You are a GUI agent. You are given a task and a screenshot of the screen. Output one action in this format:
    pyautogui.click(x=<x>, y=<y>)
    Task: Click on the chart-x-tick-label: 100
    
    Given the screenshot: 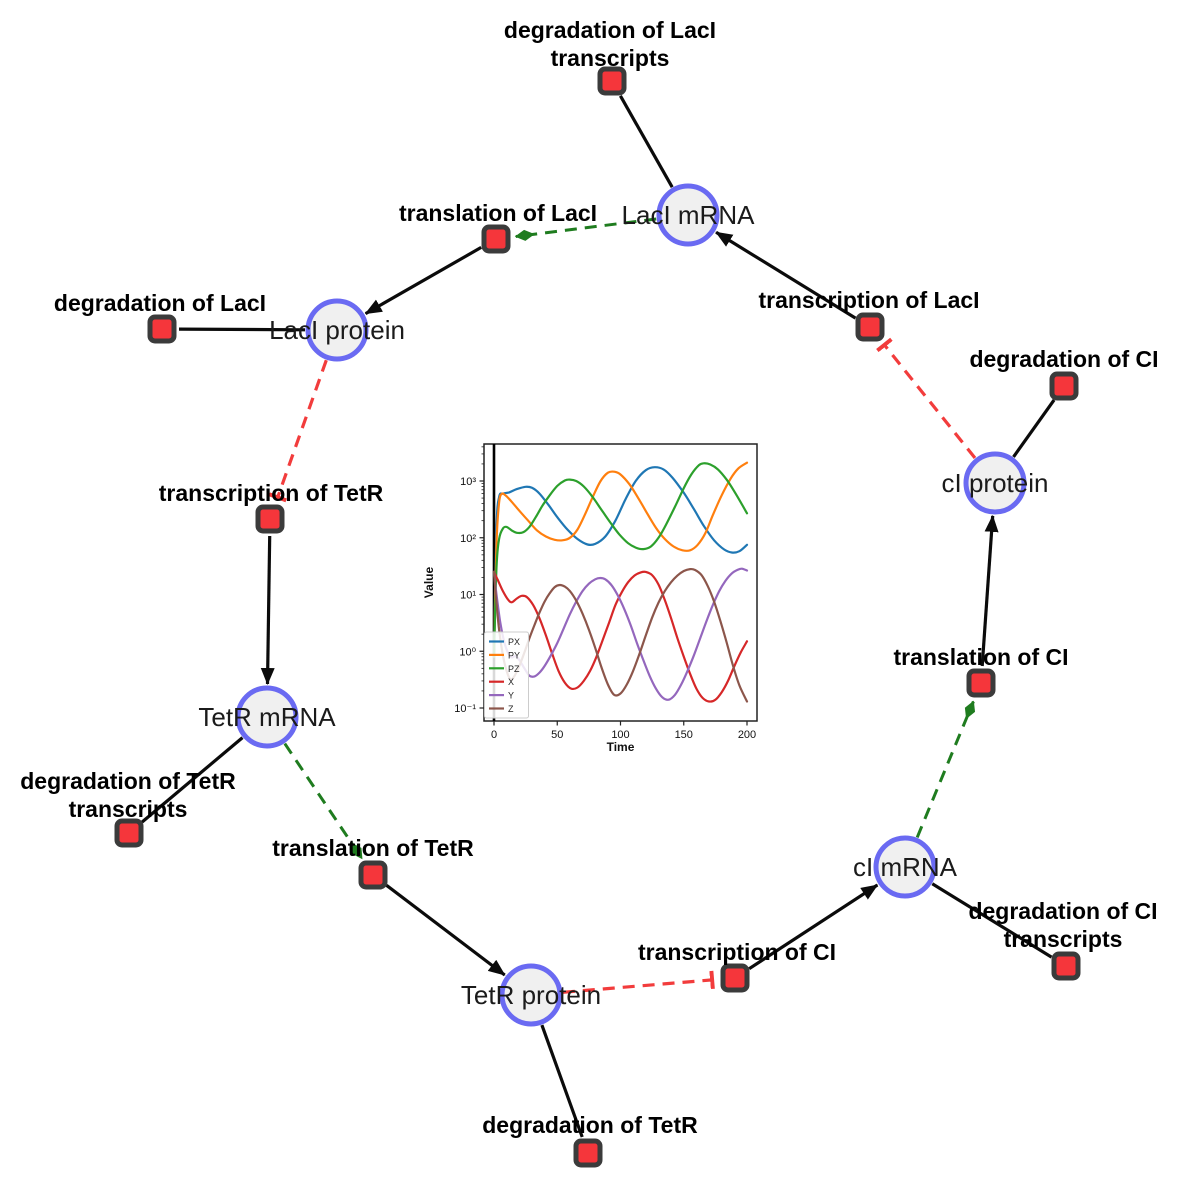 What is the action you would take?
    pyautogui.click(x=620, y=735)
    